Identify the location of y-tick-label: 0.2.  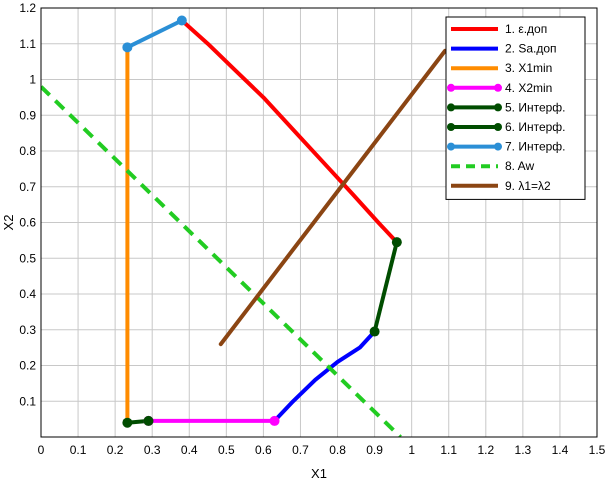
(27, 366).